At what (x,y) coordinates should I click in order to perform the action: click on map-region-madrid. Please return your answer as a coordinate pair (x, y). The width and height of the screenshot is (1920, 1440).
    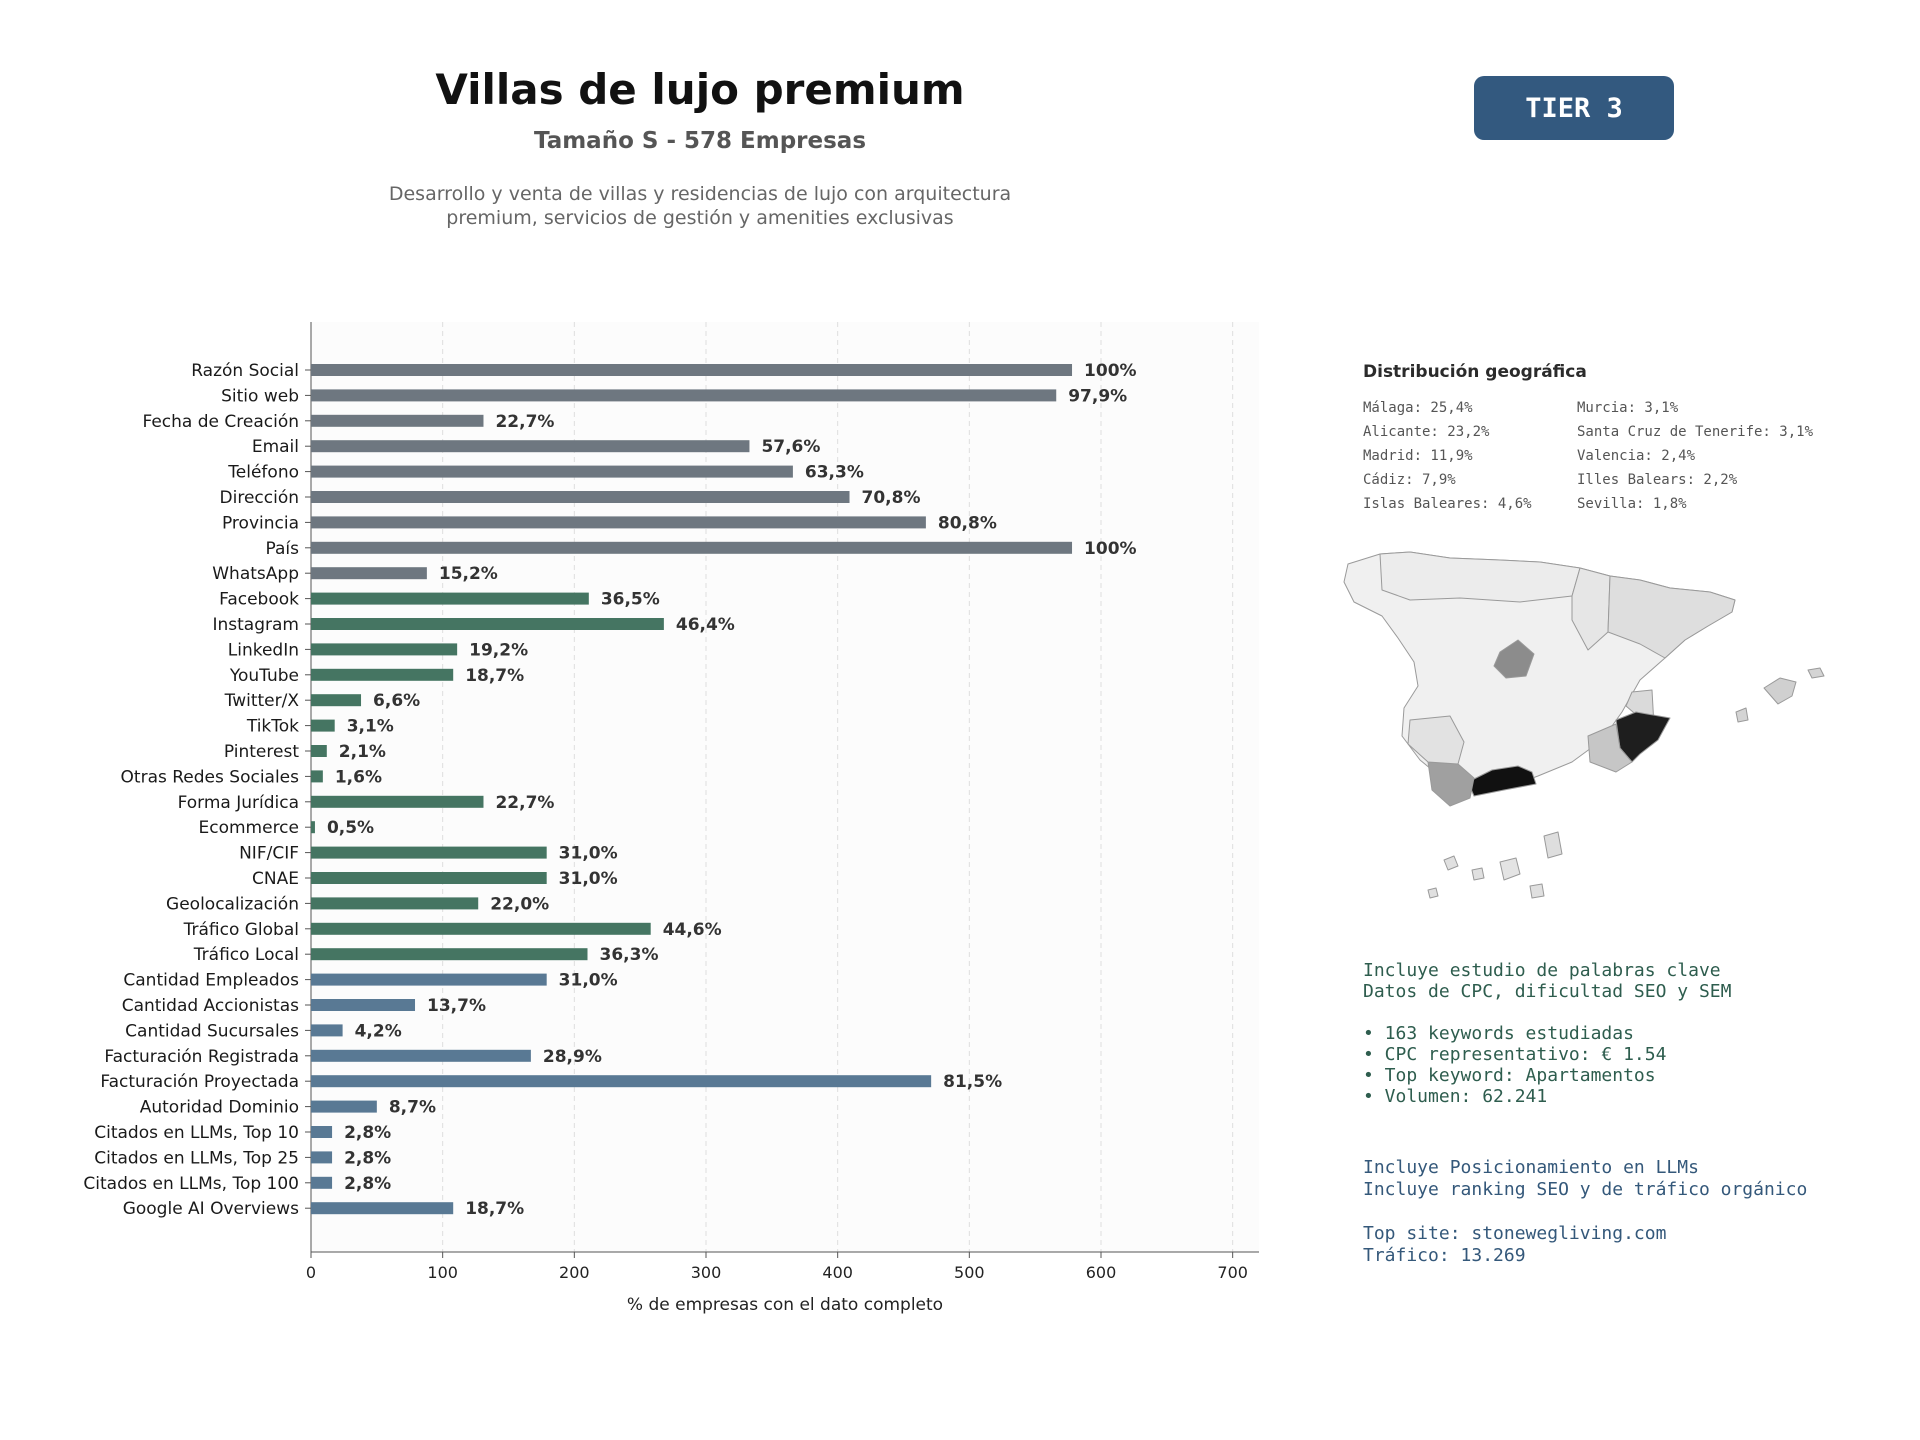
    Looking at the image, I should click on (1514, 659).